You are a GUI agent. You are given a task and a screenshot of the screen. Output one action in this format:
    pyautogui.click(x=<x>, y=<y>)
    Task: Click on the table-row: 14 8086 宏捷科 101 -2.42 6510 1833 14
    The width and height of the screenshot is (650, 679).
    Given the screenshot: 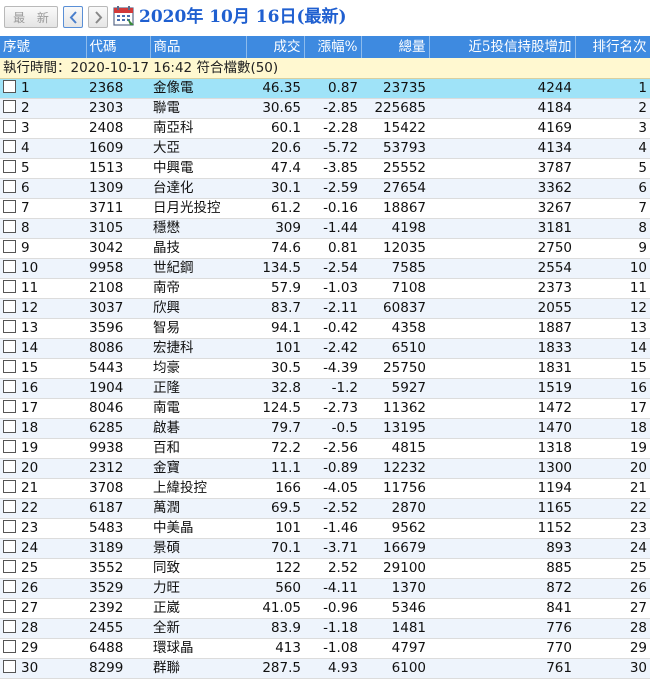 What is the action you would take?
    pyautogui.click(x=325, y=348)
    